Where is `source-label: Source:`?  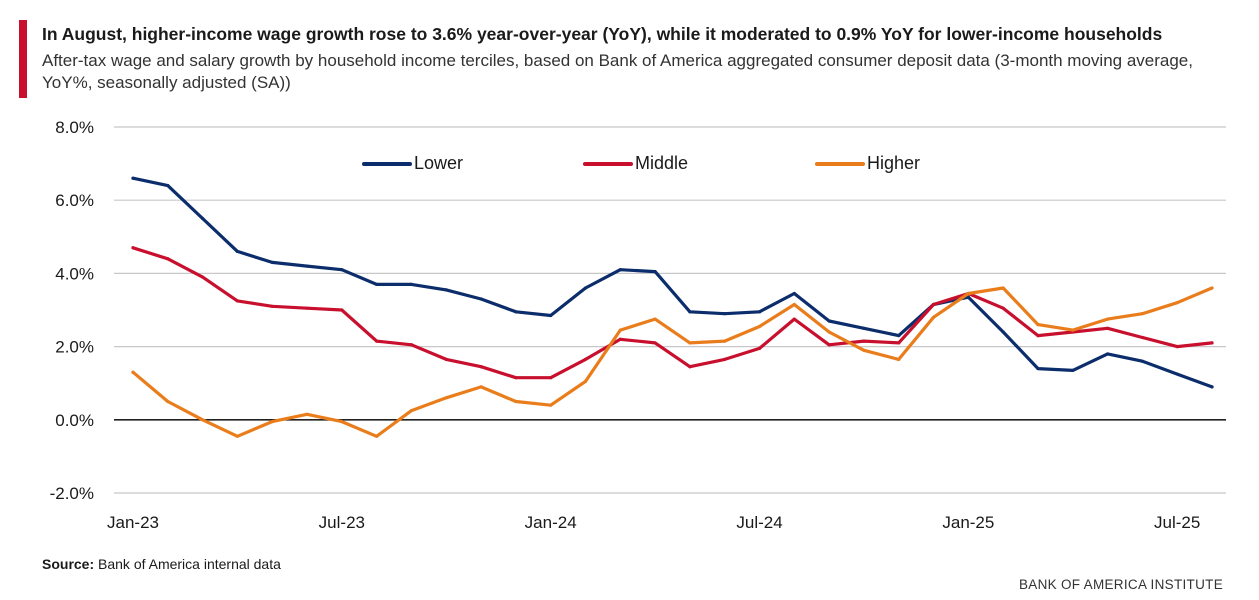 source-label: Source: is located at coordinates (68, 564).